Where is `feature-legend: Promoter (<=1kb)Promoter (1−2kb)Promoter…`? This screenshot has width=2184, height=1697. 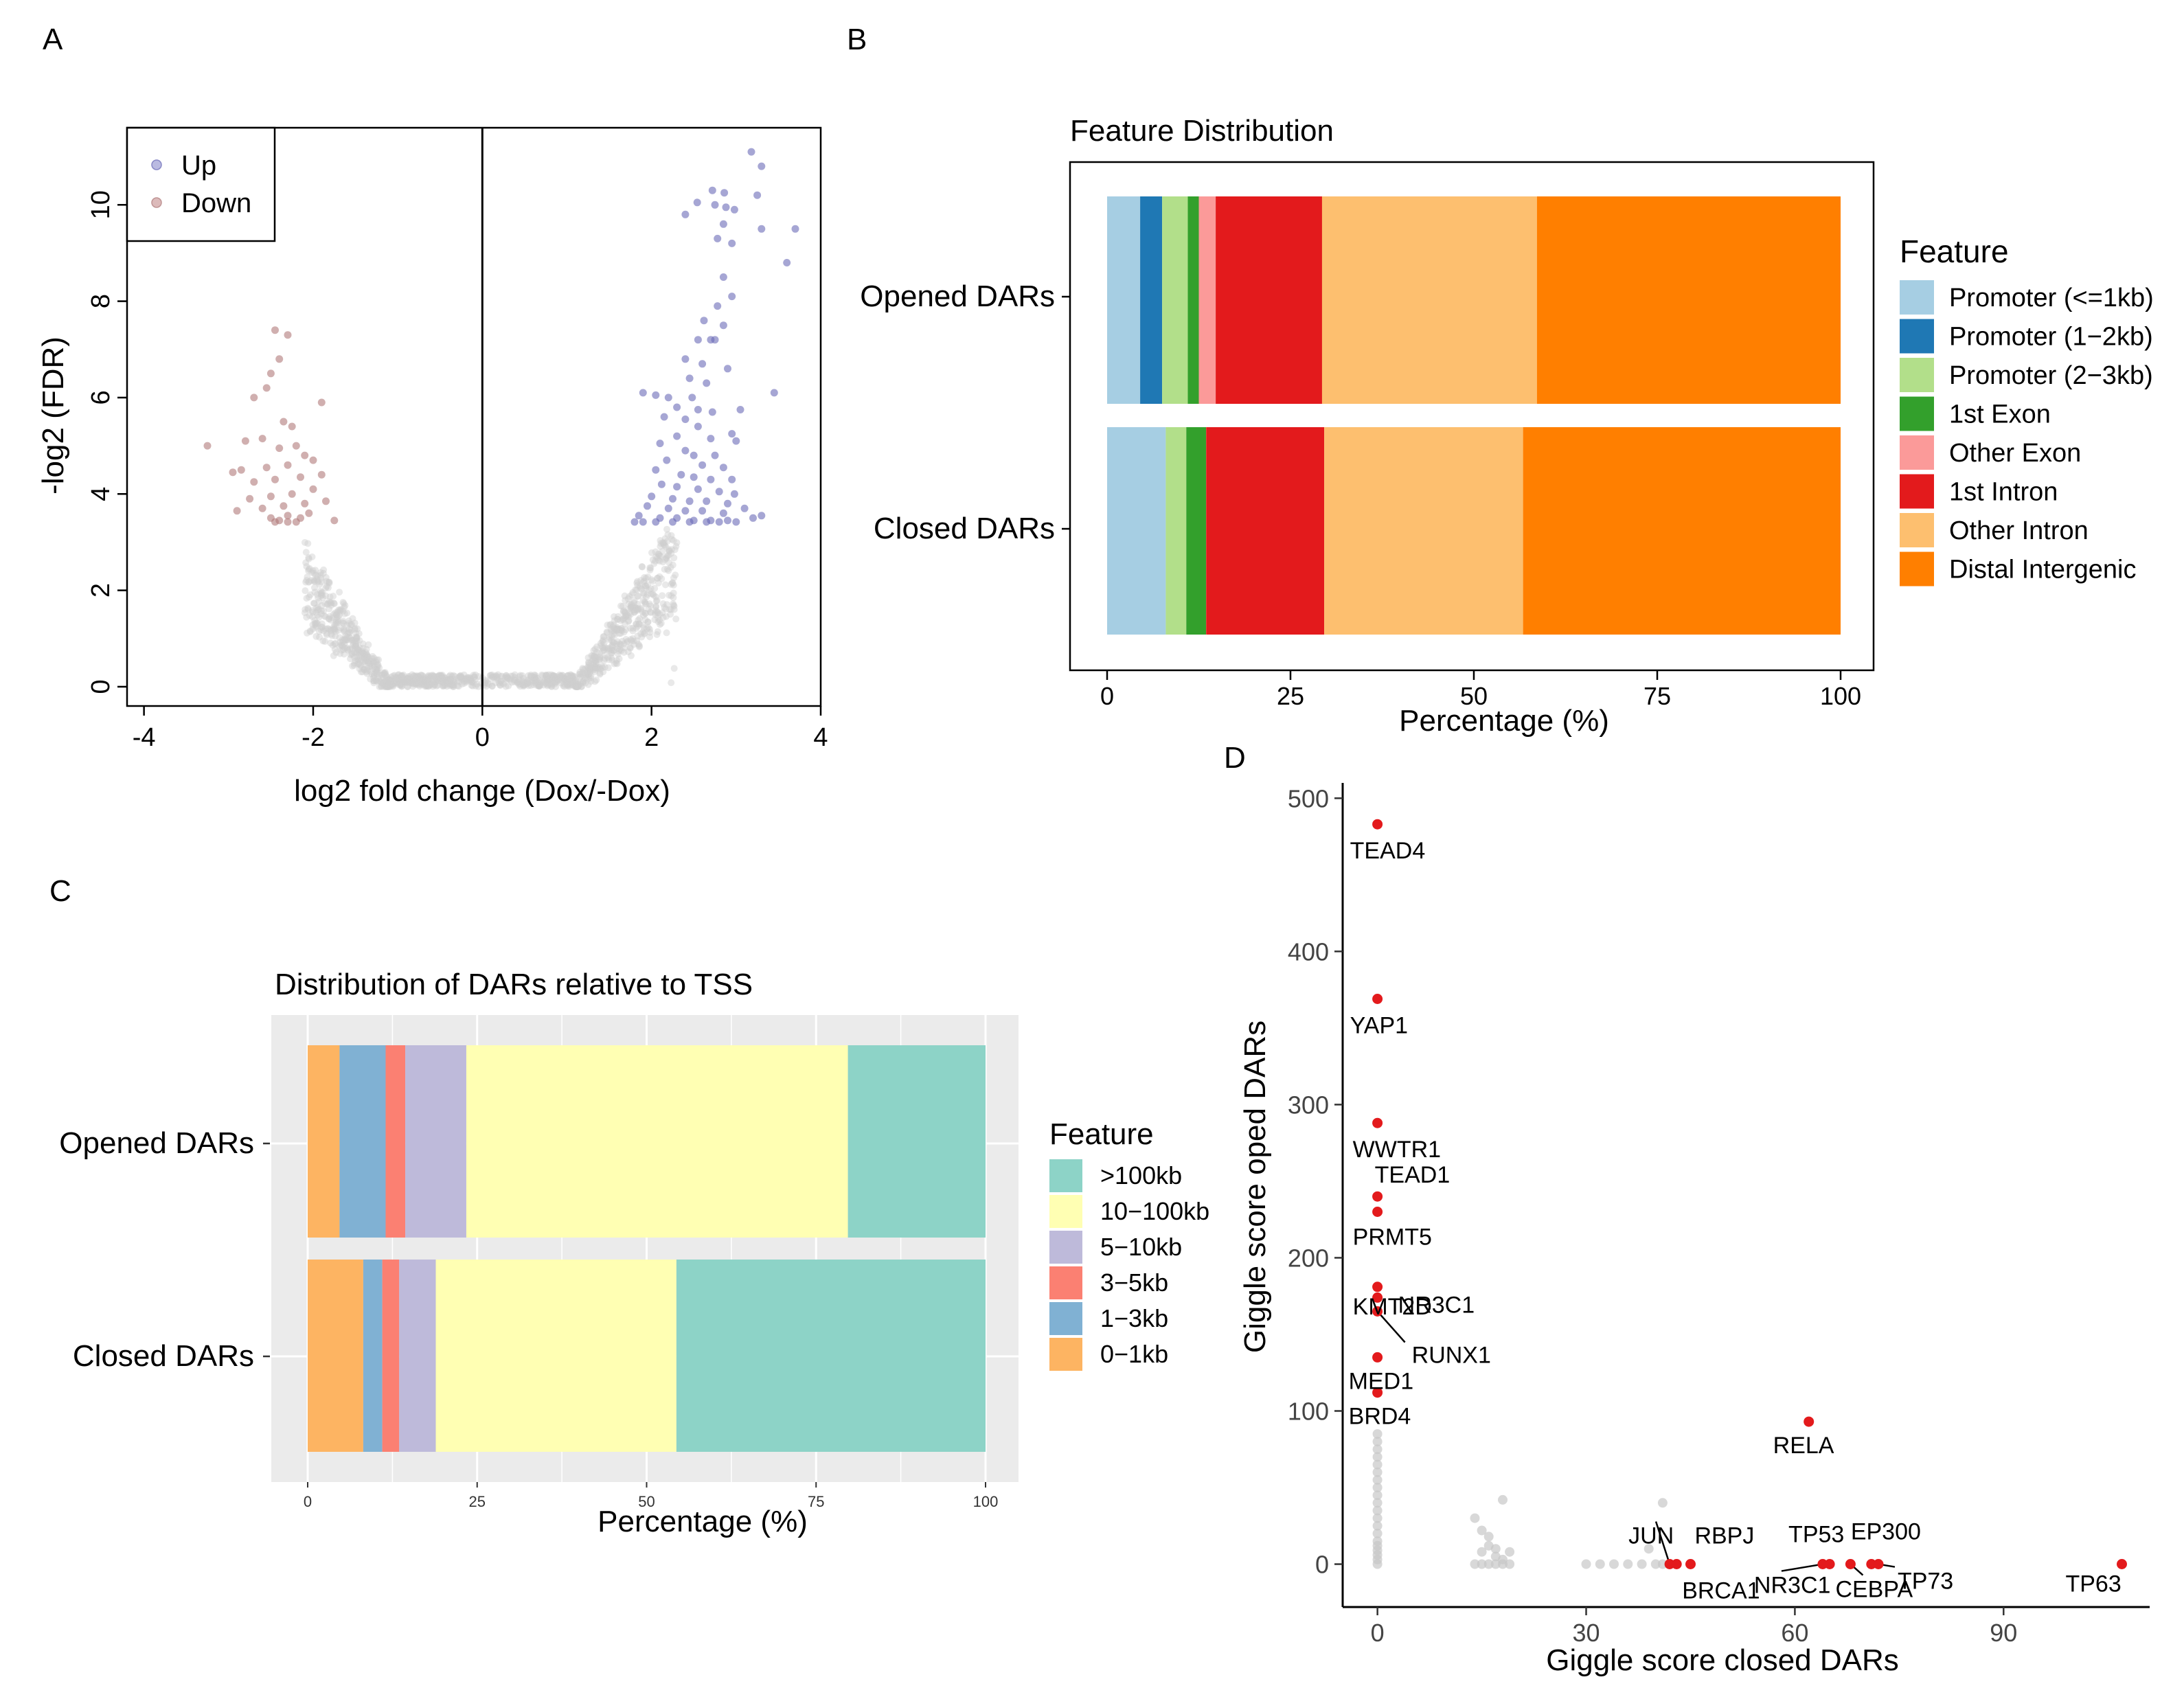
feature-legend: Promoter (<=1kb)Promoter (1−2kb)Promoter… is located at coordinates (2027, 433).